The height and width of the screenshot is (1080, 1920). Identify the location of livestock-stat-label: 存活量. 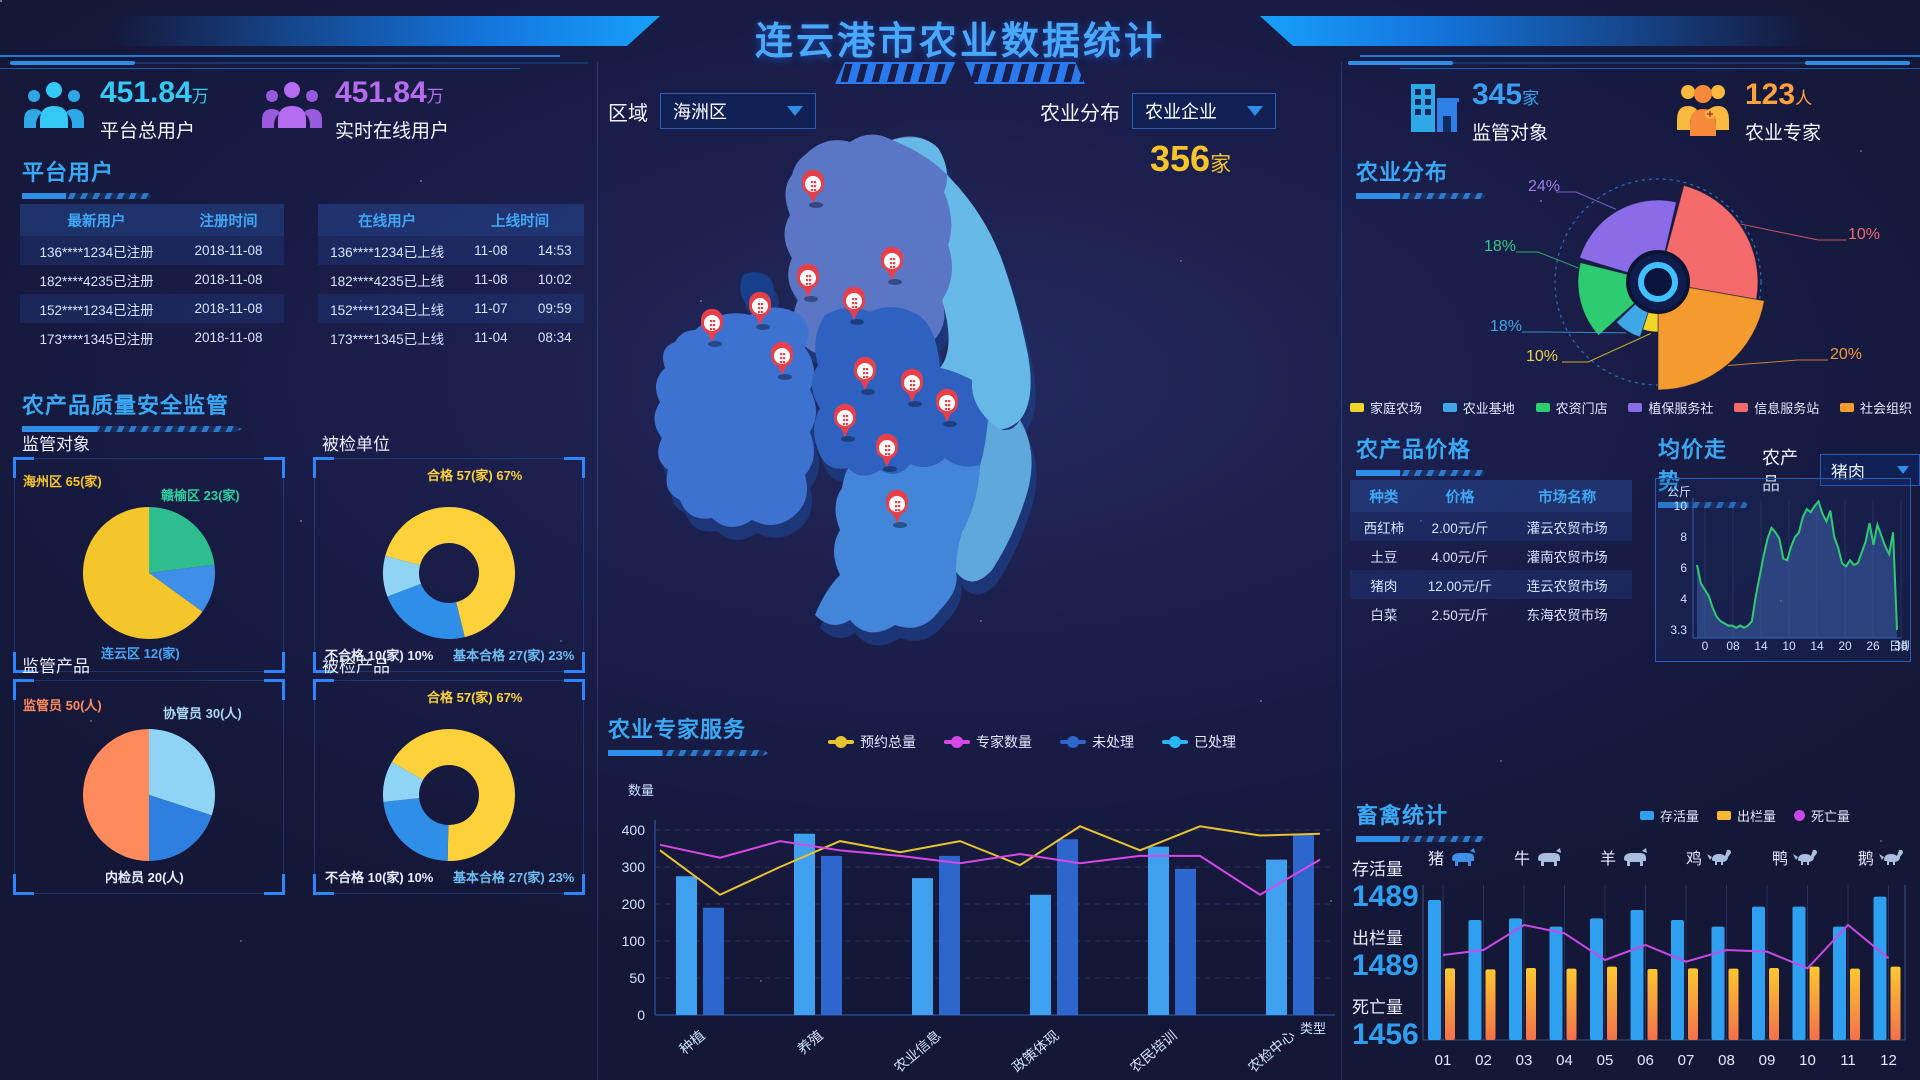
(1377, 869).